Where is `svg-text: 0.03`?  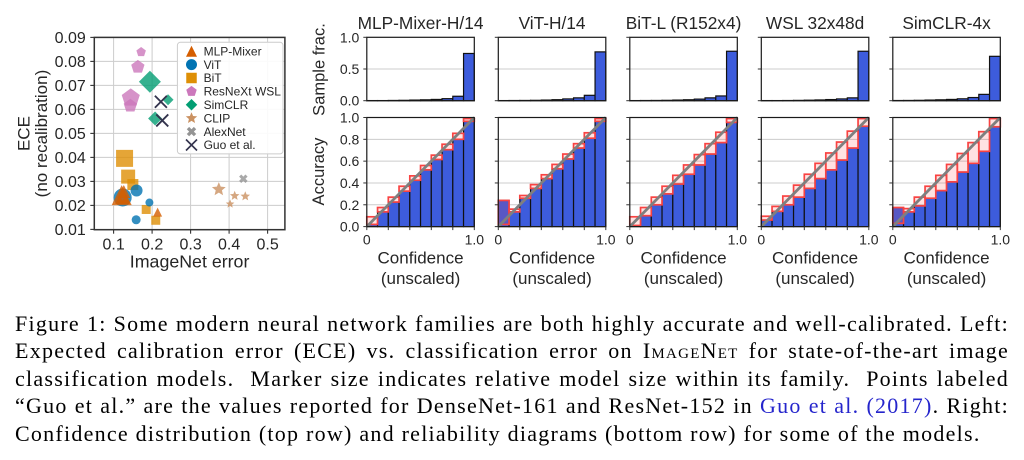 svg-text: 0.03 is located at coordinates (70, 182).